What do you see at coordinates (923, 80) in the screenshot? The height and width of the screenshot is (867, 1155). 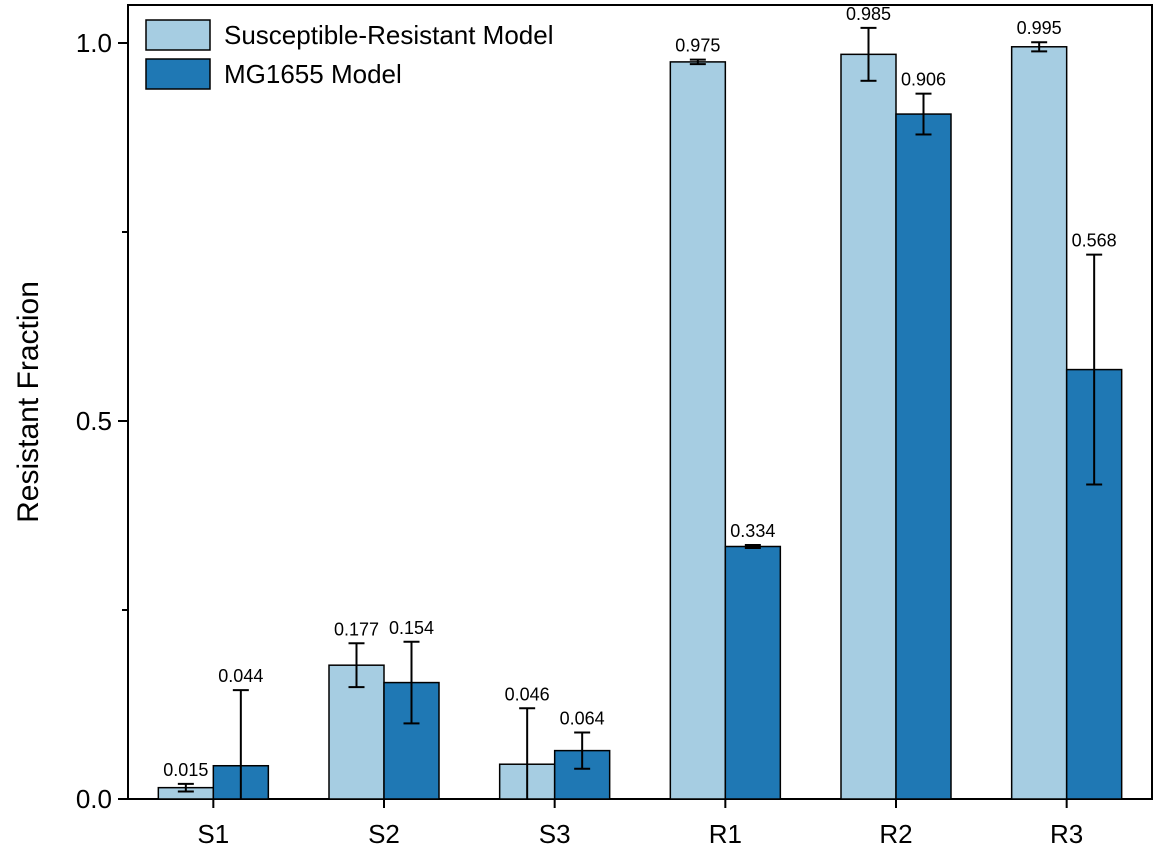 I see `data-label-r2-series-2: 0.906` at bounding box center [923, 80].